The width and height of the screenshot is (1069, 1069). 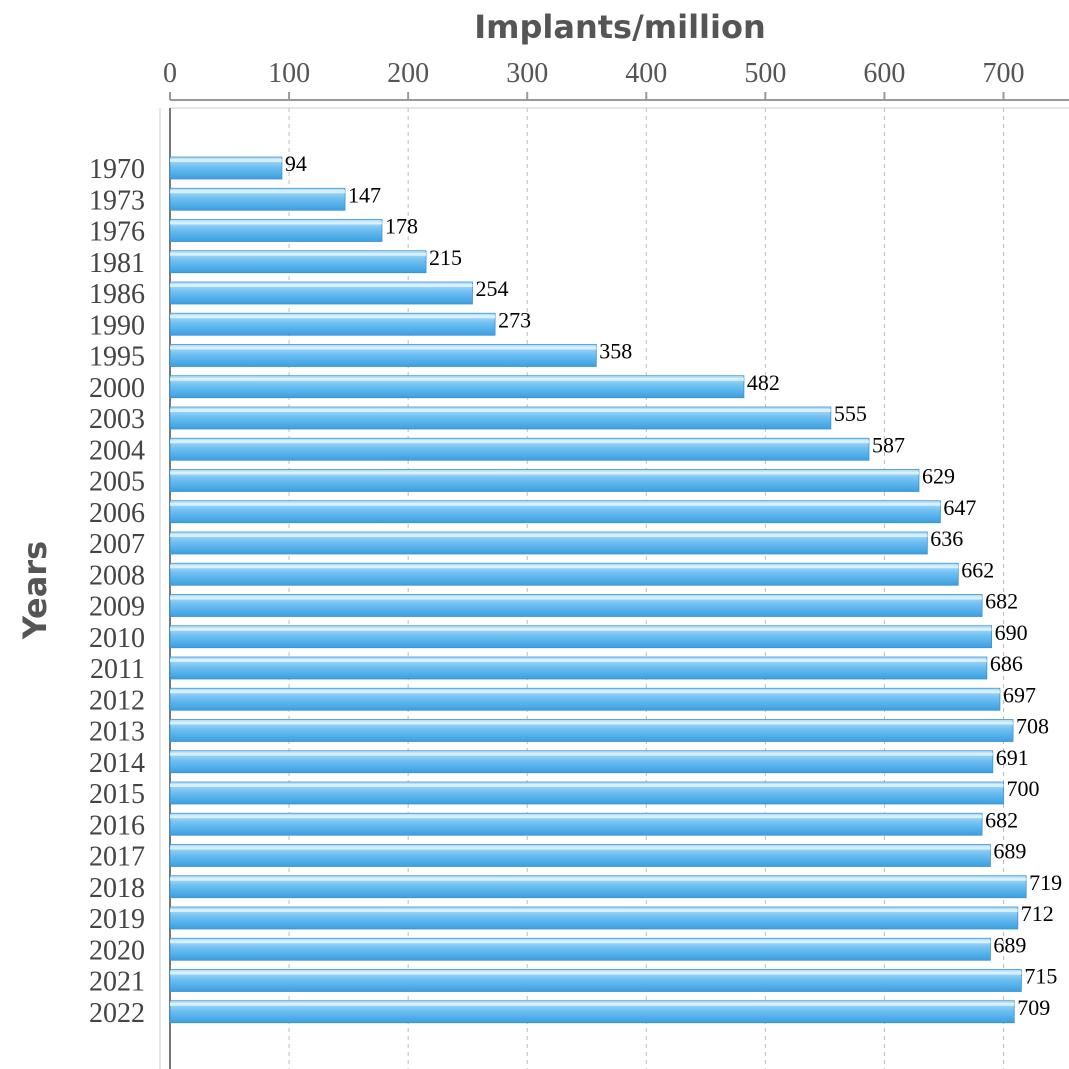 I want to click on data-label: 691, so click(x=1012, y=757).